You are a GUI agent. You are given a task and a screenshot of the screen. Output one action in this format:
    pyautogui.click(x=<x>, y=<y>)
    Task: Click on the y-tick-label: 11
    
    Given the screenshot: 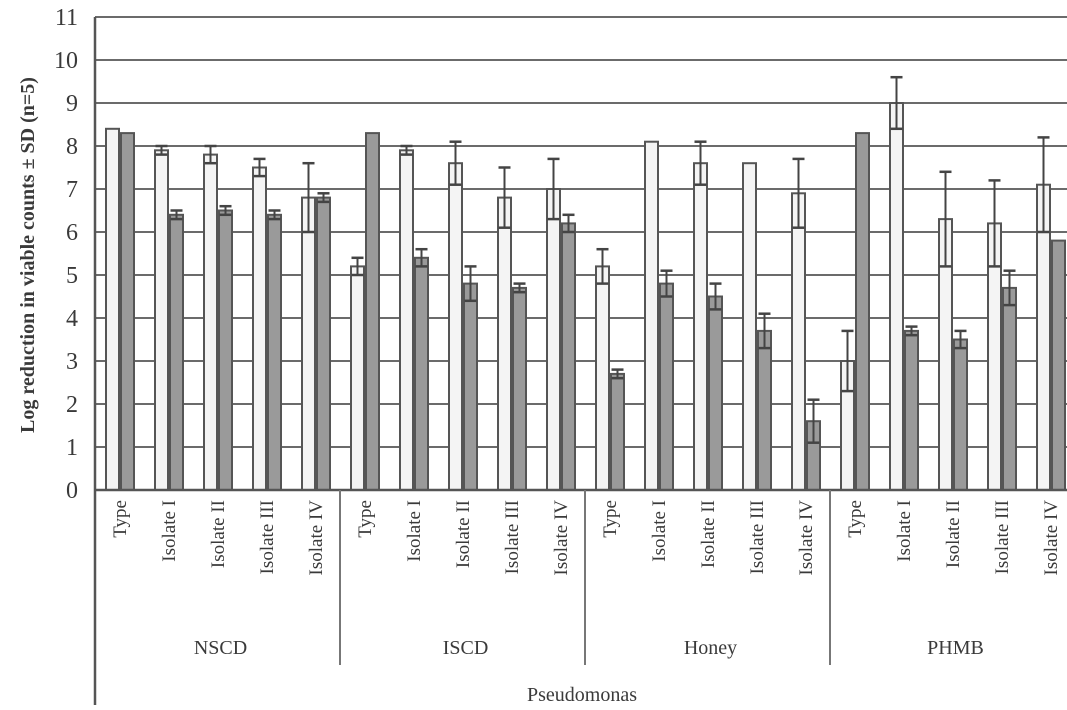 What is the action you would take?
    pyautogui.click(x=66, y=18)
    